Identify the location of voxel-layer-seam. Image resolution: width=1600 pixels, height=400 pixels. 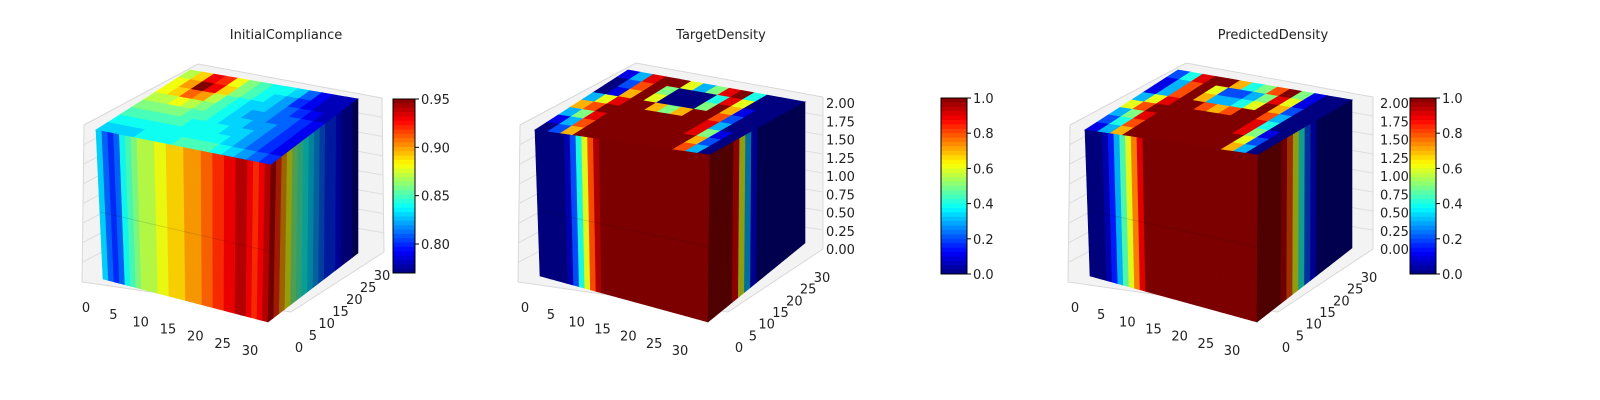
(184, 231).